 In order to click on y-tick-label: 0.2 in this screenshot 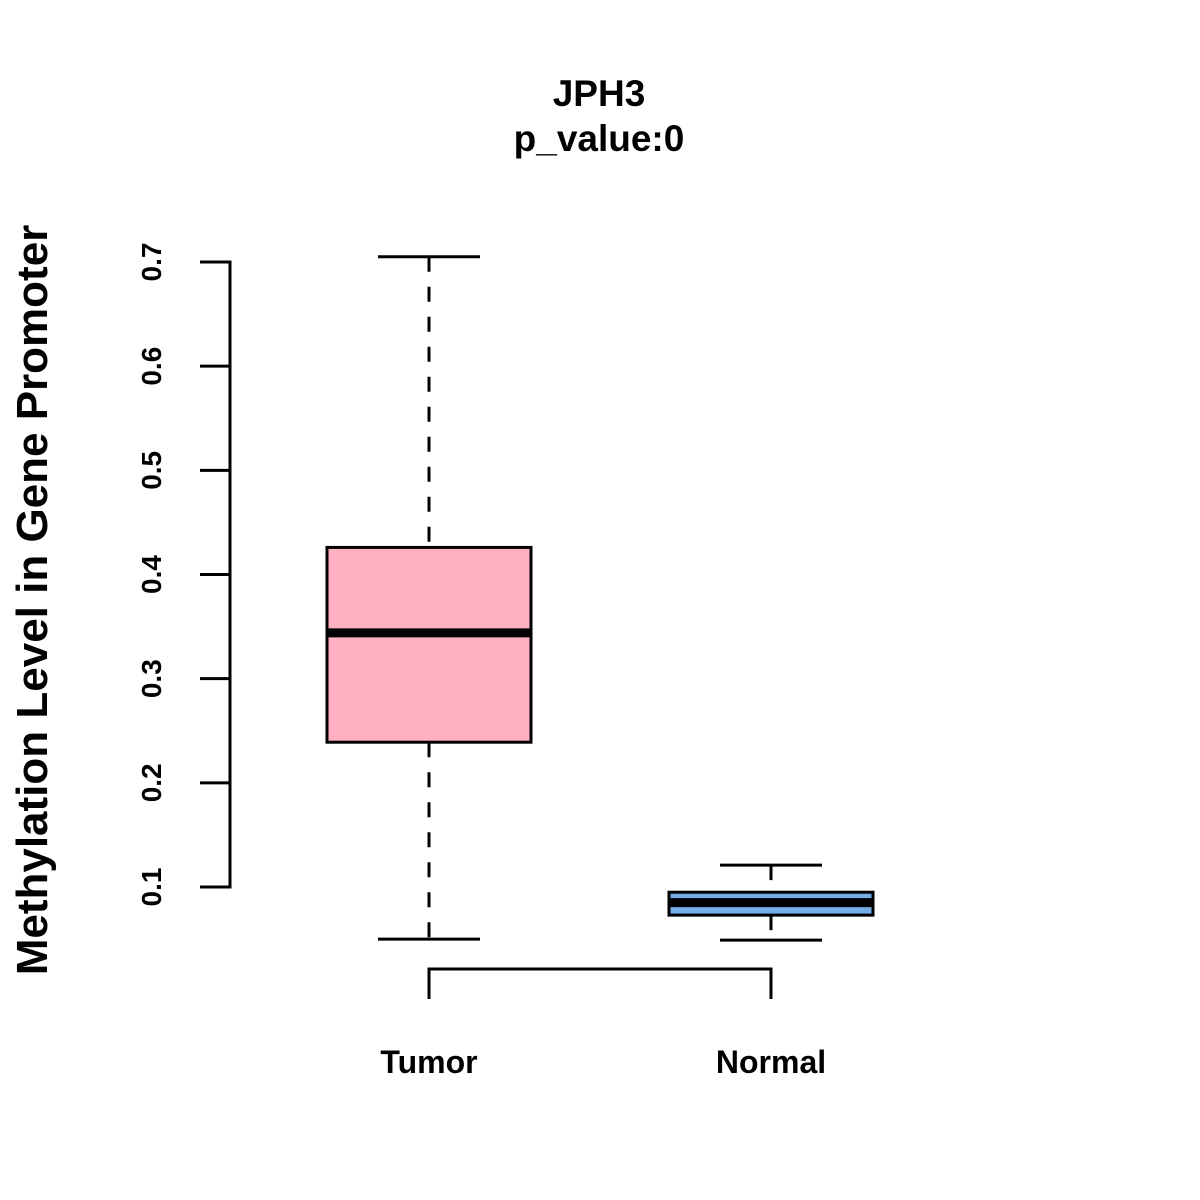, I will do `click(151, 782)`.